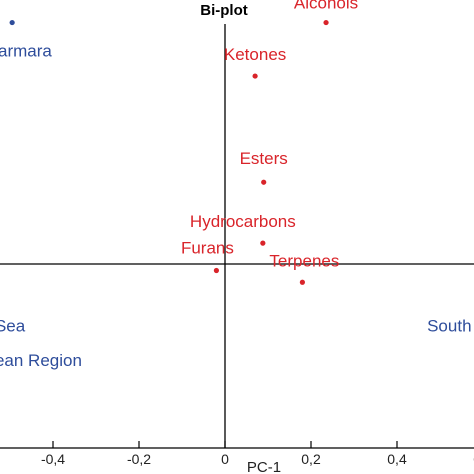 Image resolution: width=474 pixels, height=474 pixels. Describe the element at coordinates (255, 76) in the screenshot. I see `point-ketones` at that location.